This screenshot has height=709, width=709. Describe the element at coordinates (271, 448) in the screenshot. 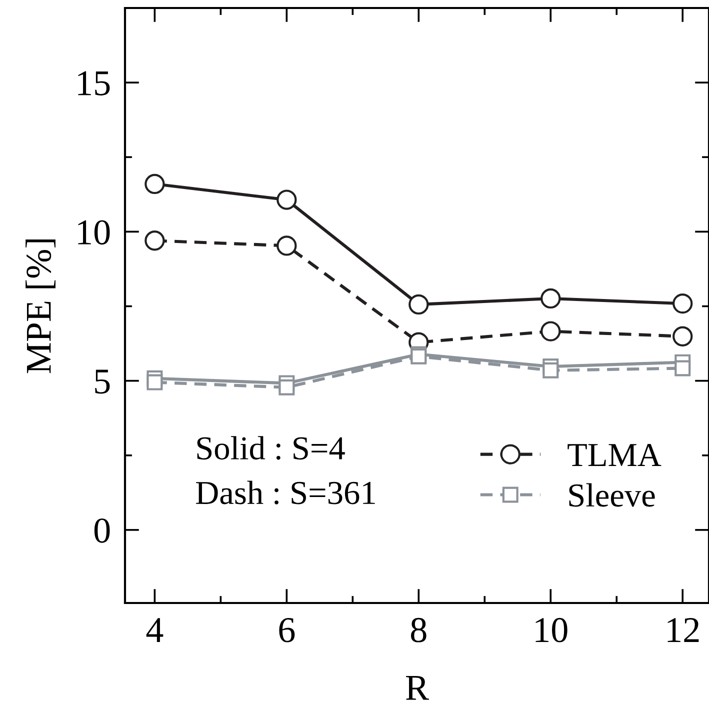

I see `annotation: Solid : S=4` at that location.